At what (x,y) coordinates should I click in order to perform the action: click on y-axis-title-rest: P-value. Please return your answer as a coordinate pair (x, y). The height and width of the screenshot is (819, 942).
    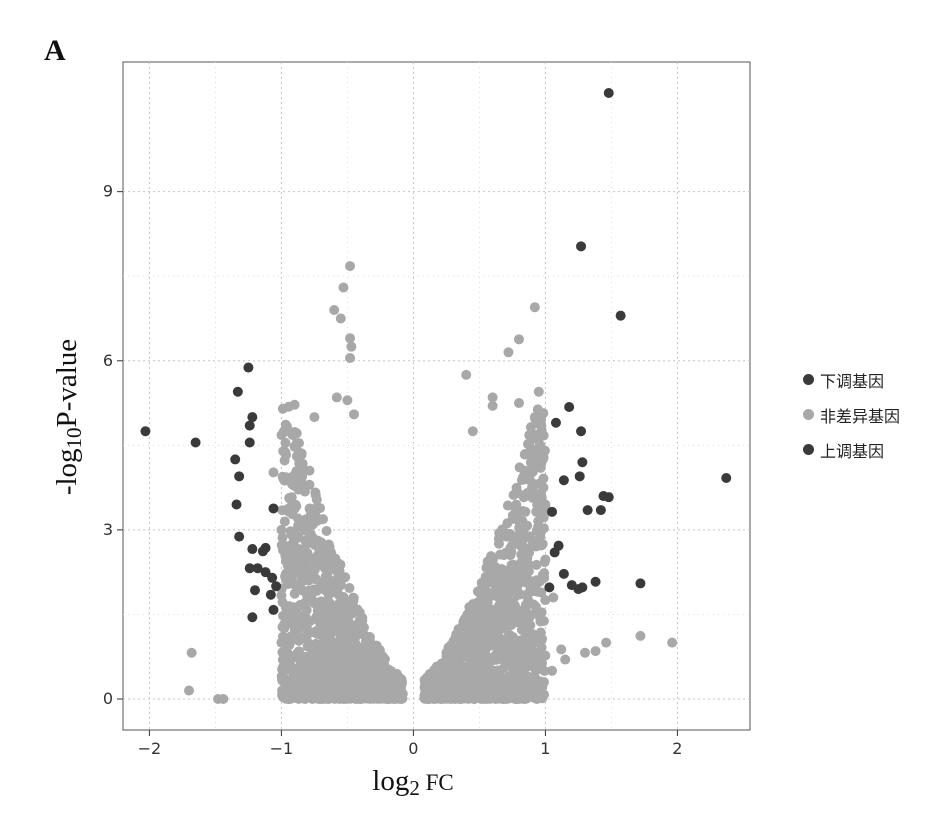
    Looking at the image, I should click on (67, 383).